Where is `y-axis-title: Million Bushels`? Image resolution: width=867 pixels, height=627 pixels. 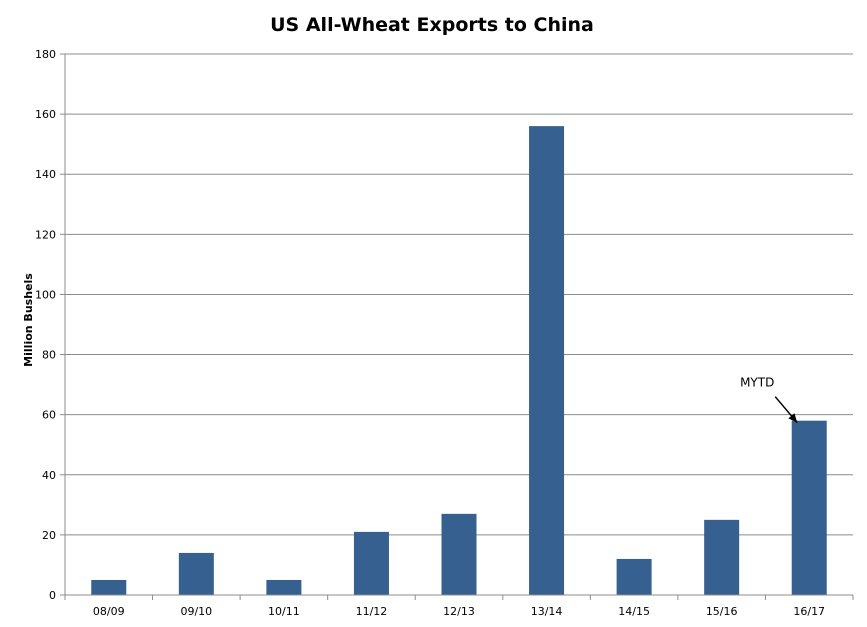 y-axis-title: Million Bushels is located at coordinates (28, 320).